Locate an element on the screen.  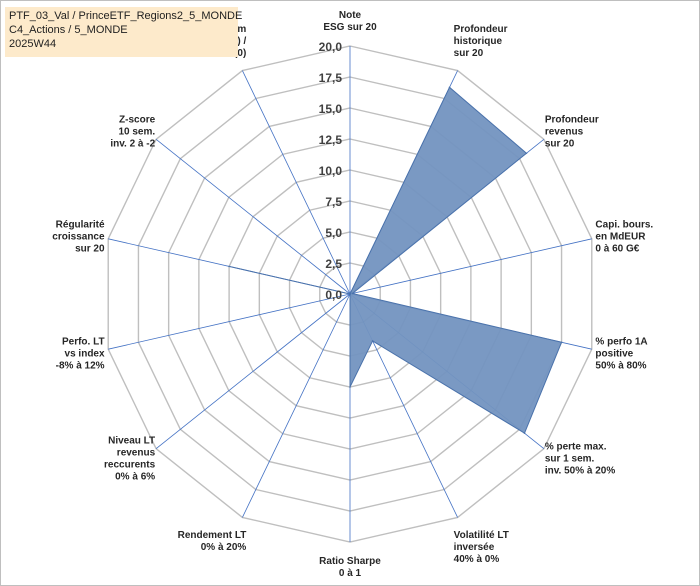
axis-label-line: 40% à 0% is located at coordinates (477, 559).